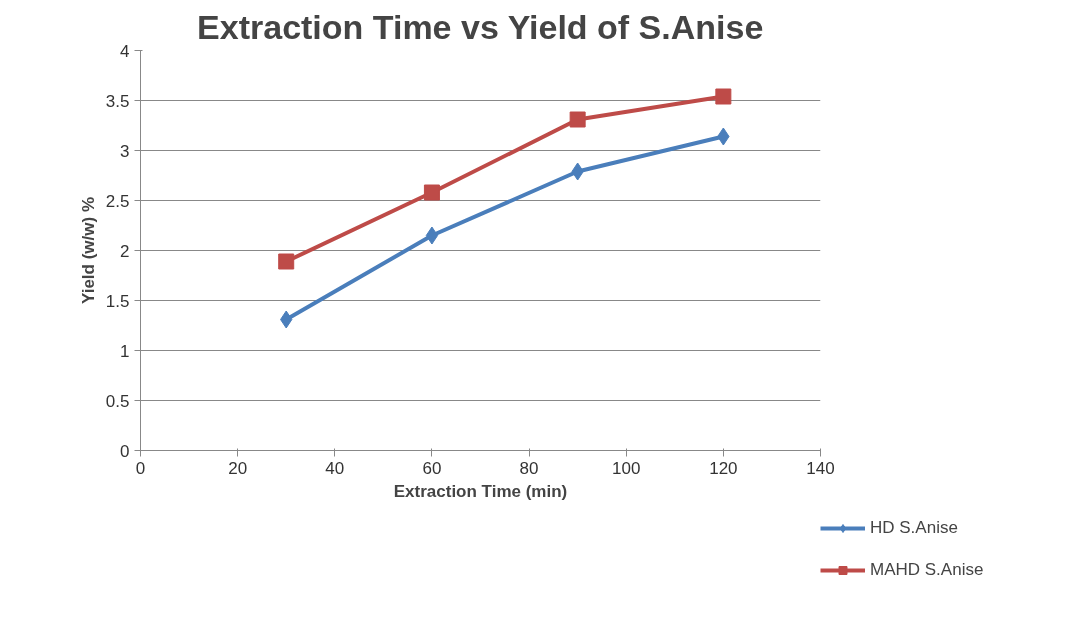 The width and height of the screenshot is (1089, 644). What do you see at coordinates (125, 251) in the screenshot?
I see `y-tick-label: 2` at bounding box center [125, 251].